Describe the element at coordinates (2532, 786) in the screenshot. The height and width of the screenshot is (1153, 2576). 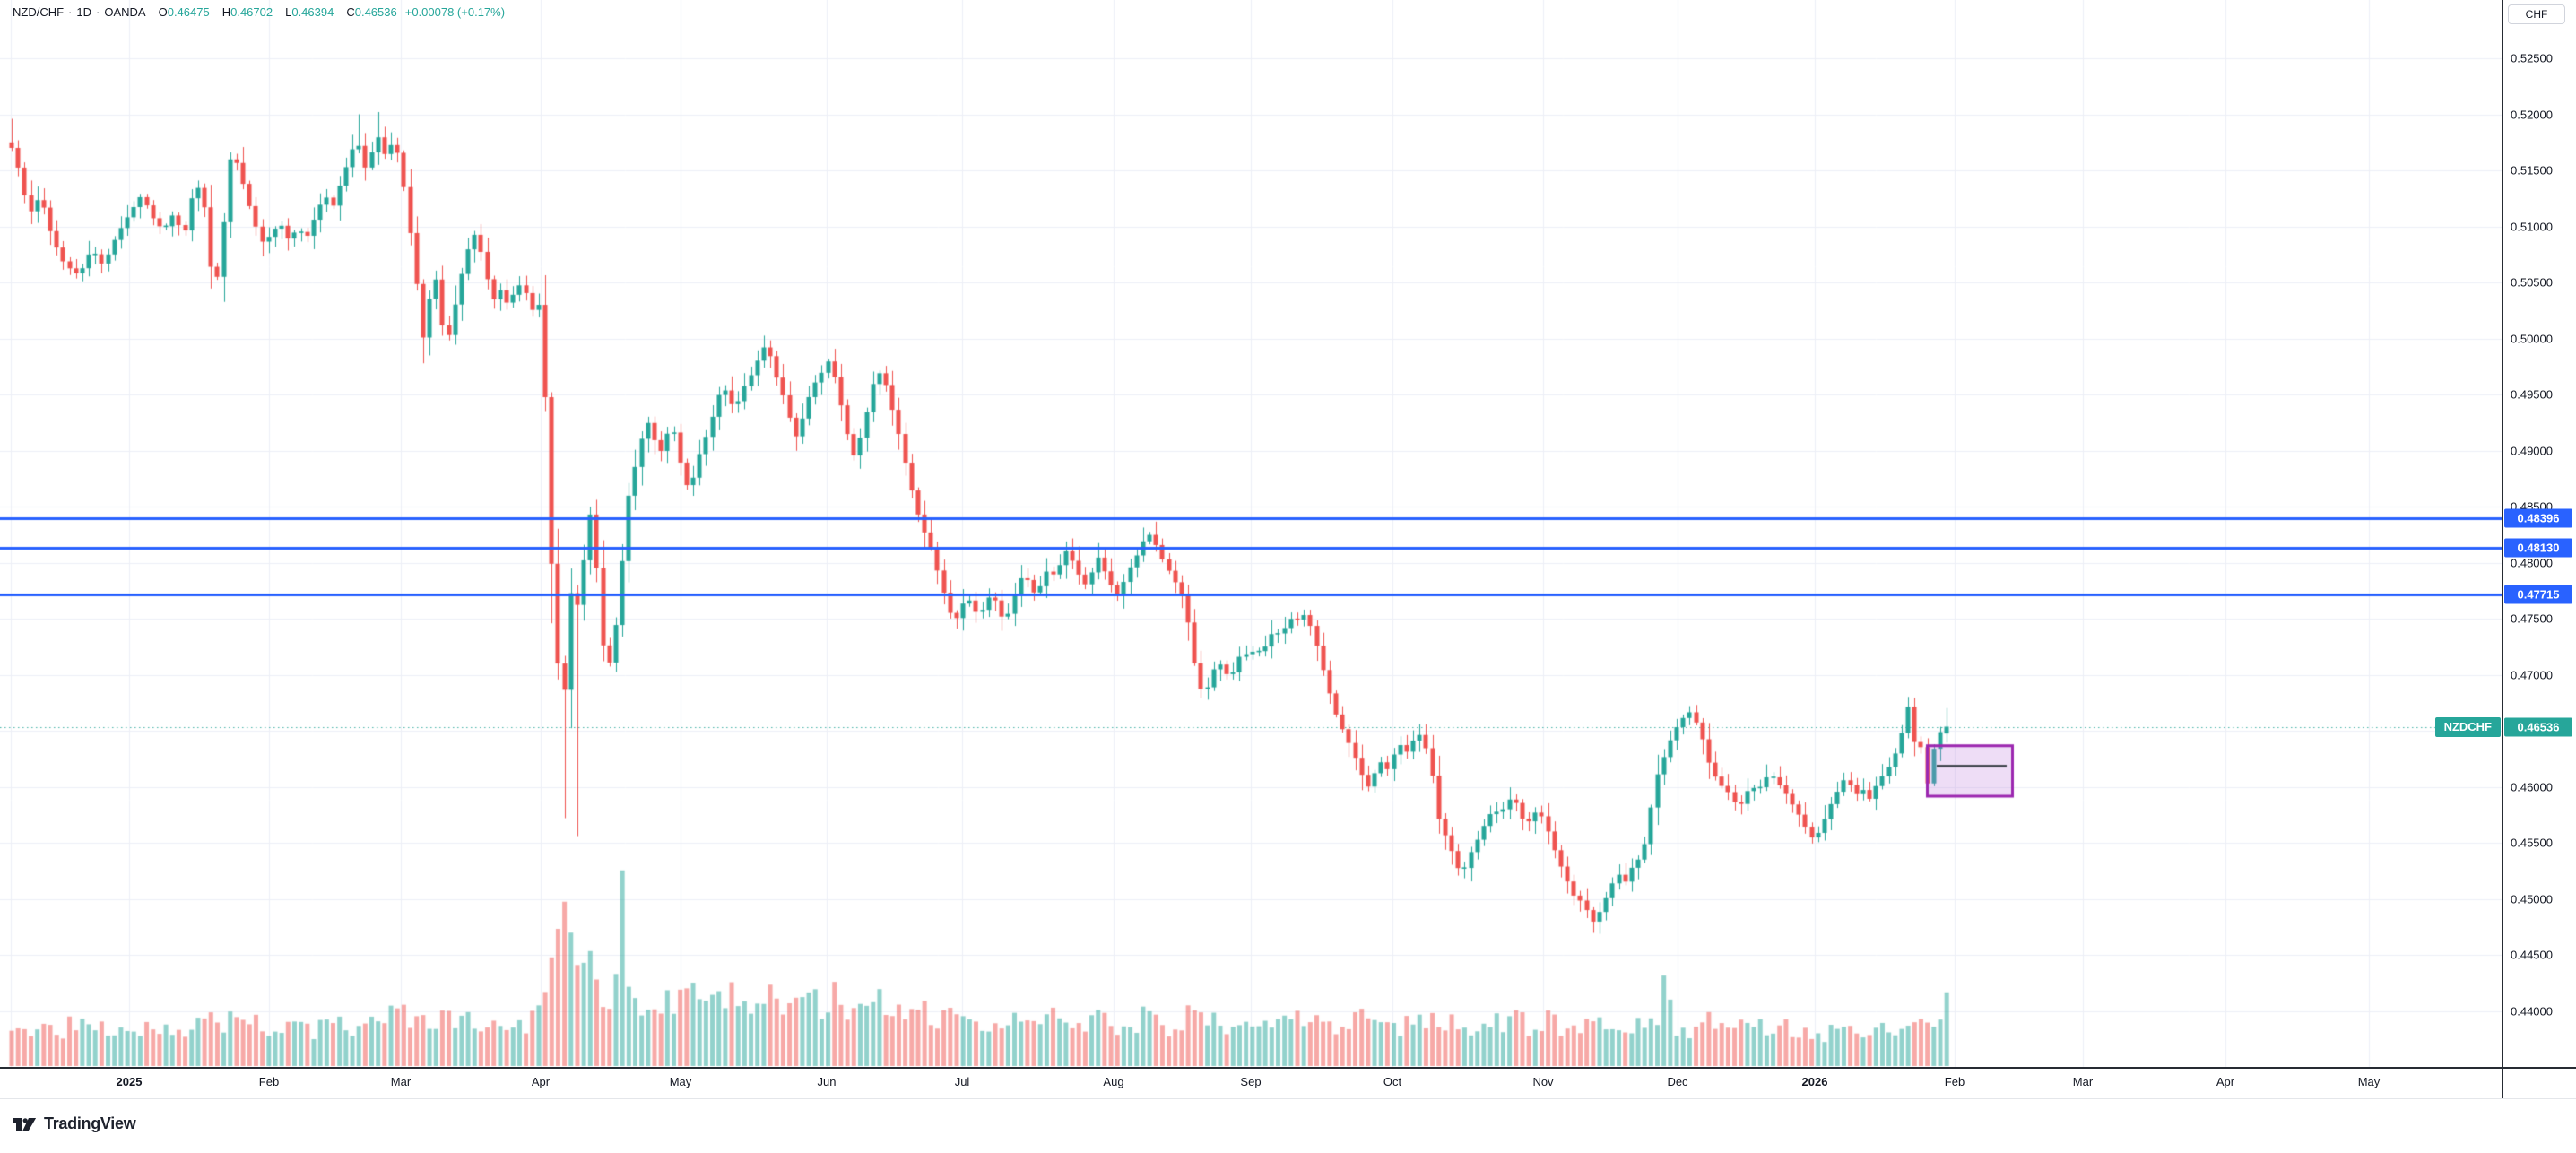
I see `price-tick: 0.46000` at that location.